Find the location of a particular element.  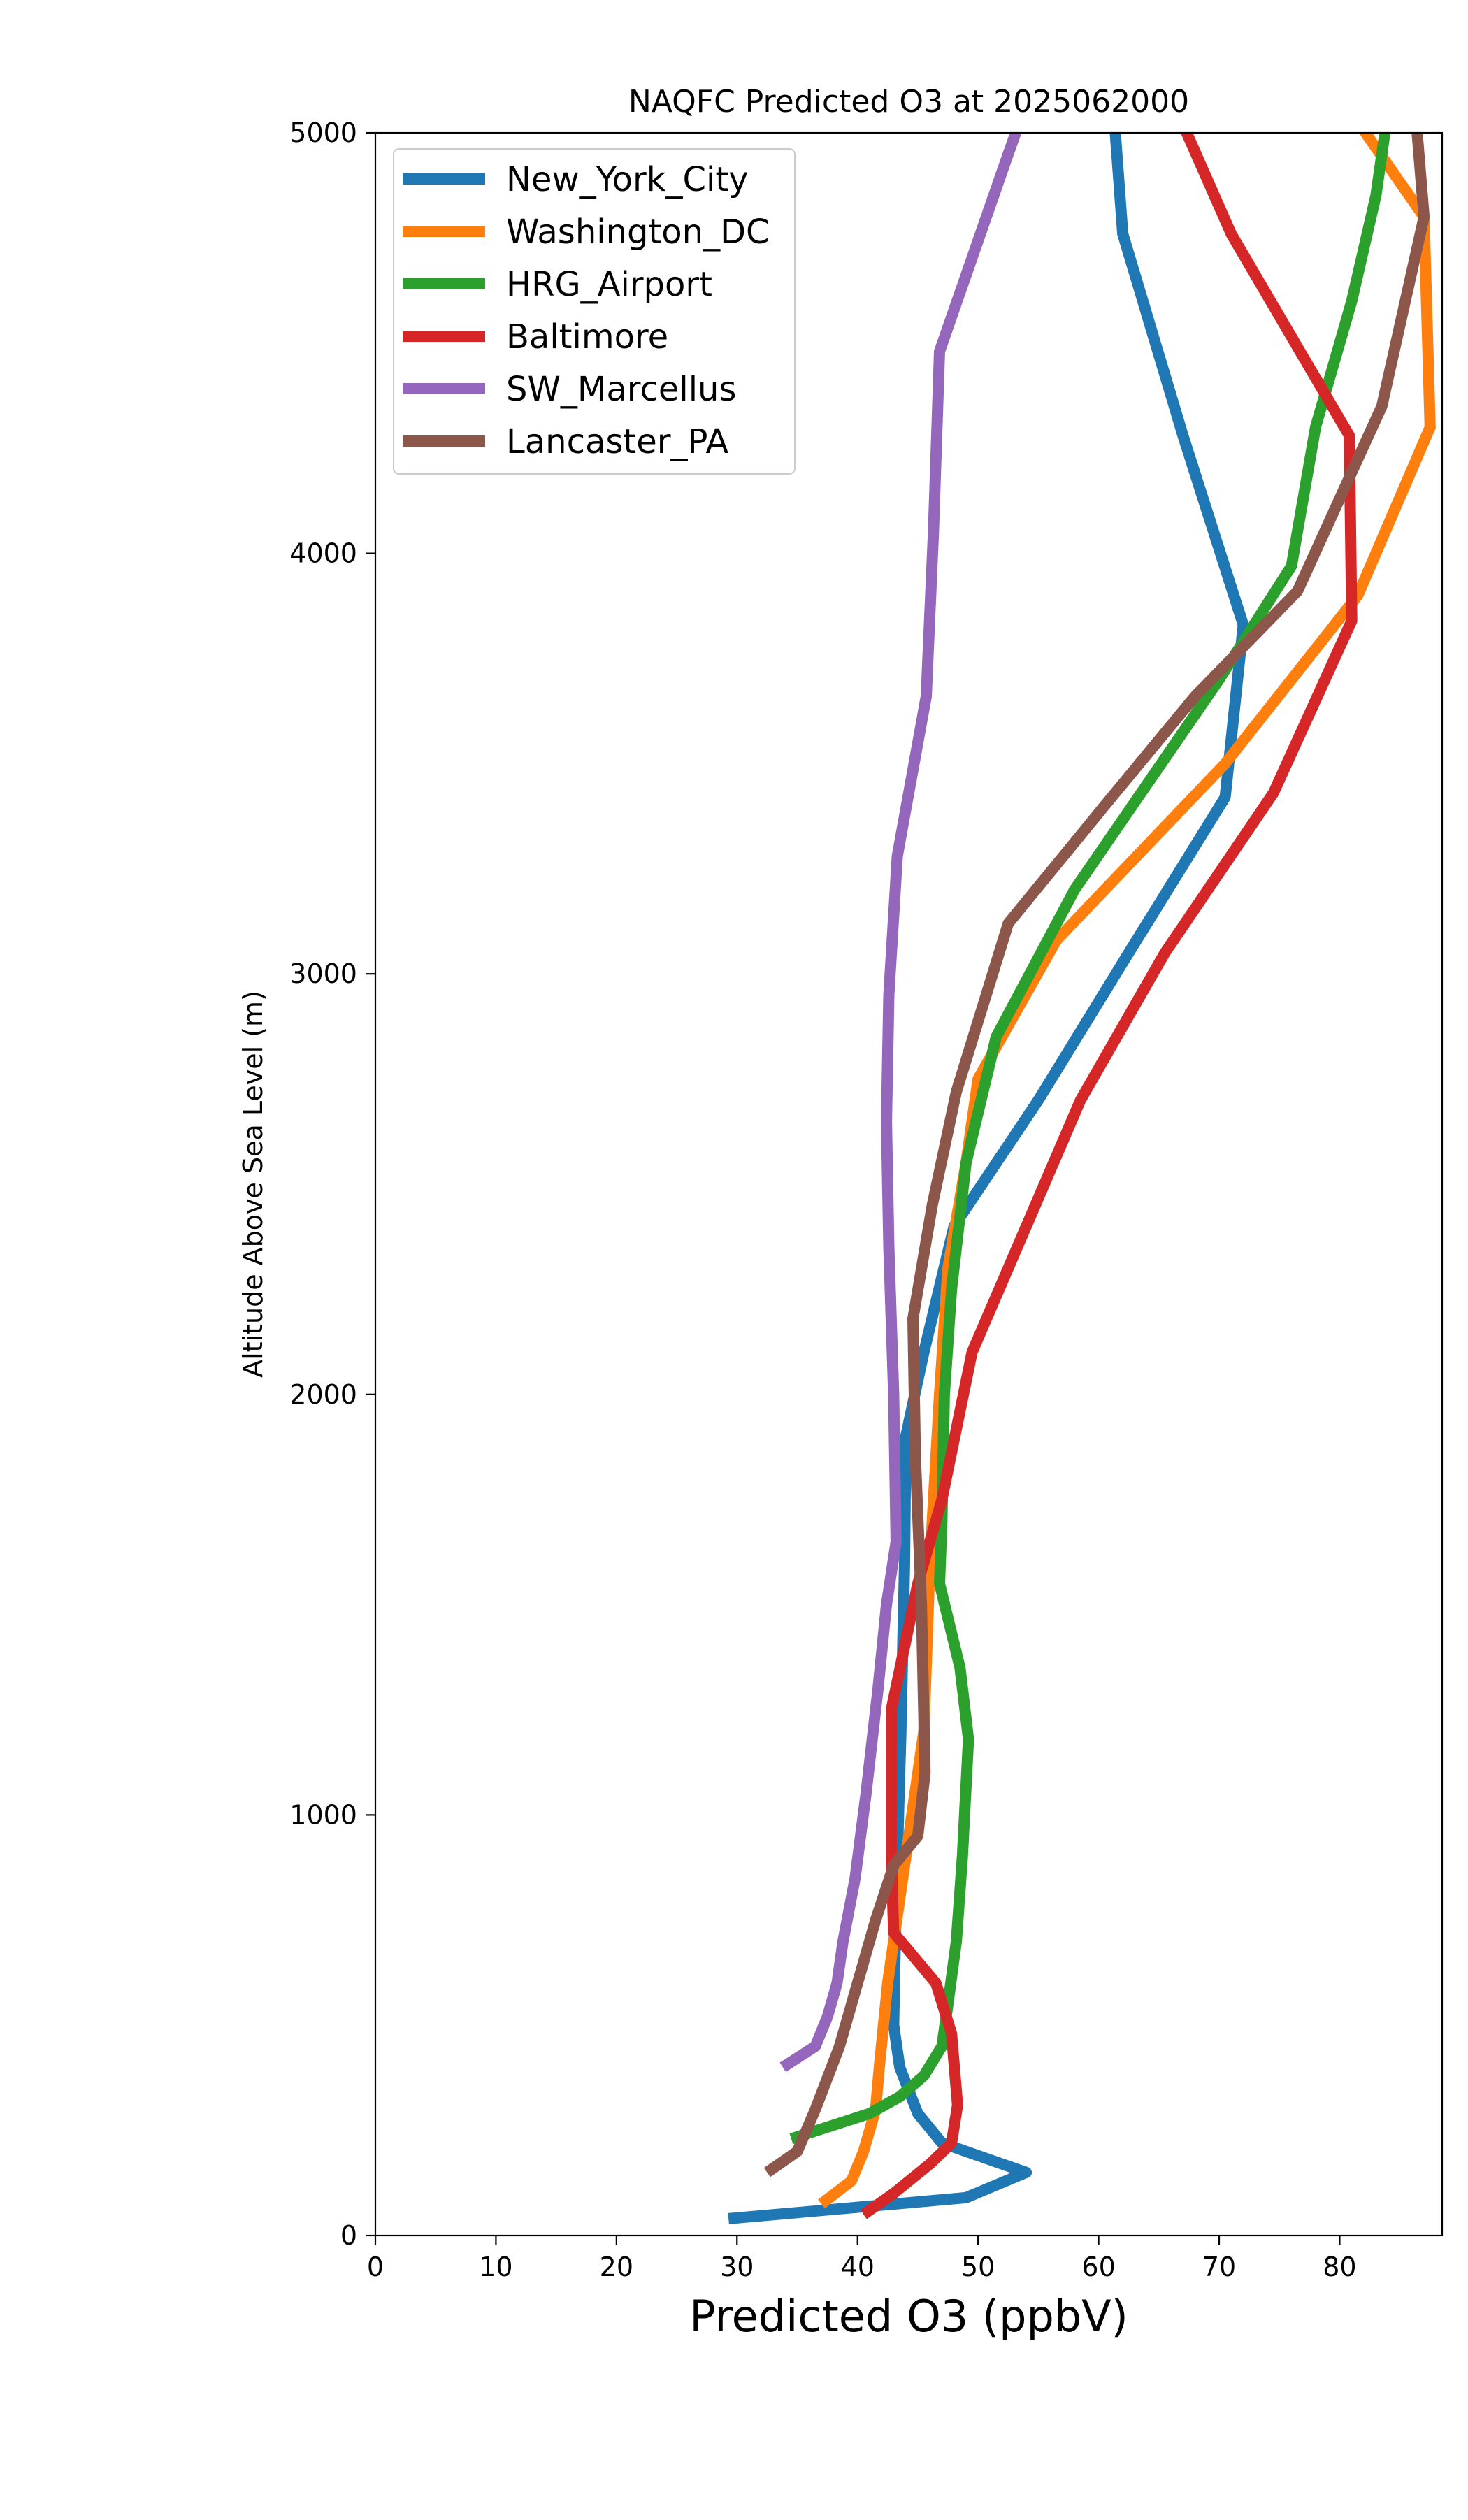

x-tick-label: 70 is located at coordinates (1219, 2267).